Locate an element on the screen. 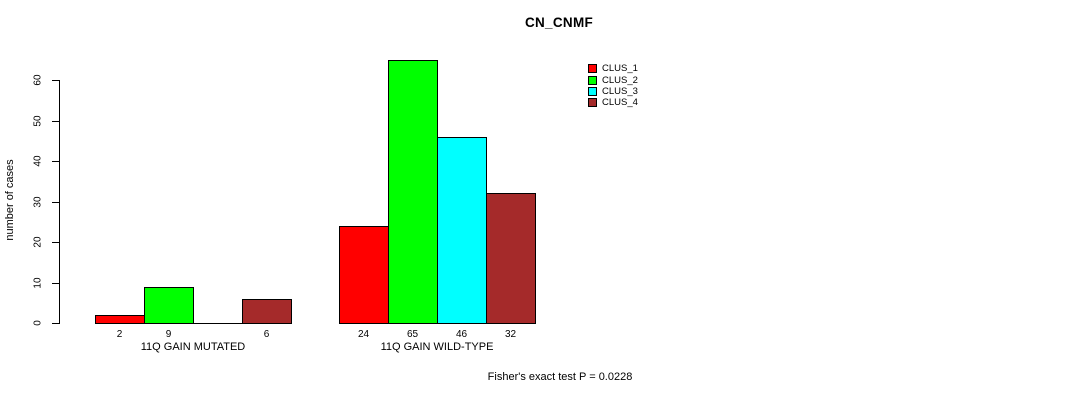  y-tick-label: 40 is located at coordinates (38, 161).